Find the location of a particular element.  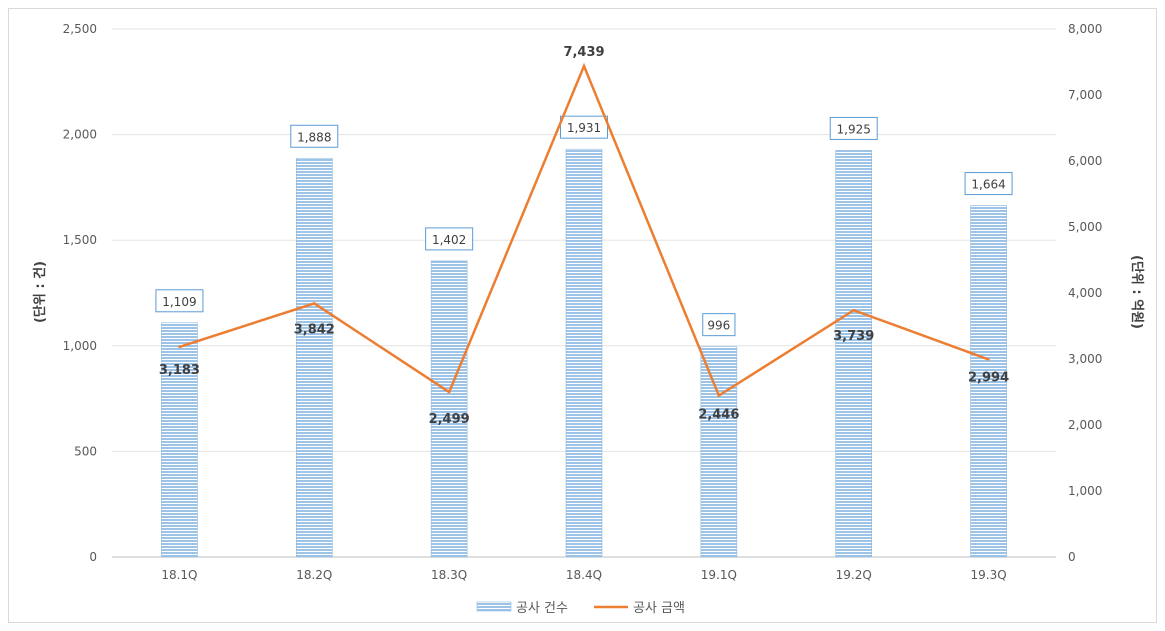

y2-tick-label: 2,000 is located at coordinates (1085, 425).